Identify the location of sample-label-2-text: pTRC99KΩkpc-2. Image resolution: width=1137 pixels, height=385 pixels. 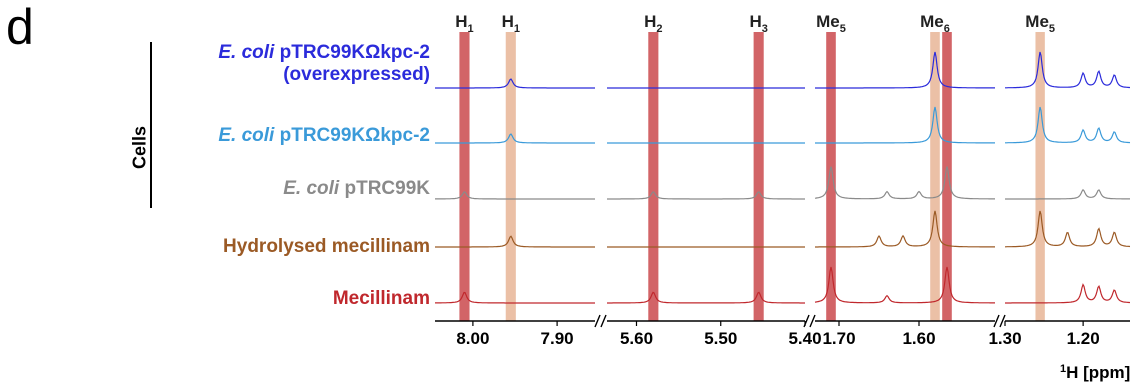
(352, 135).